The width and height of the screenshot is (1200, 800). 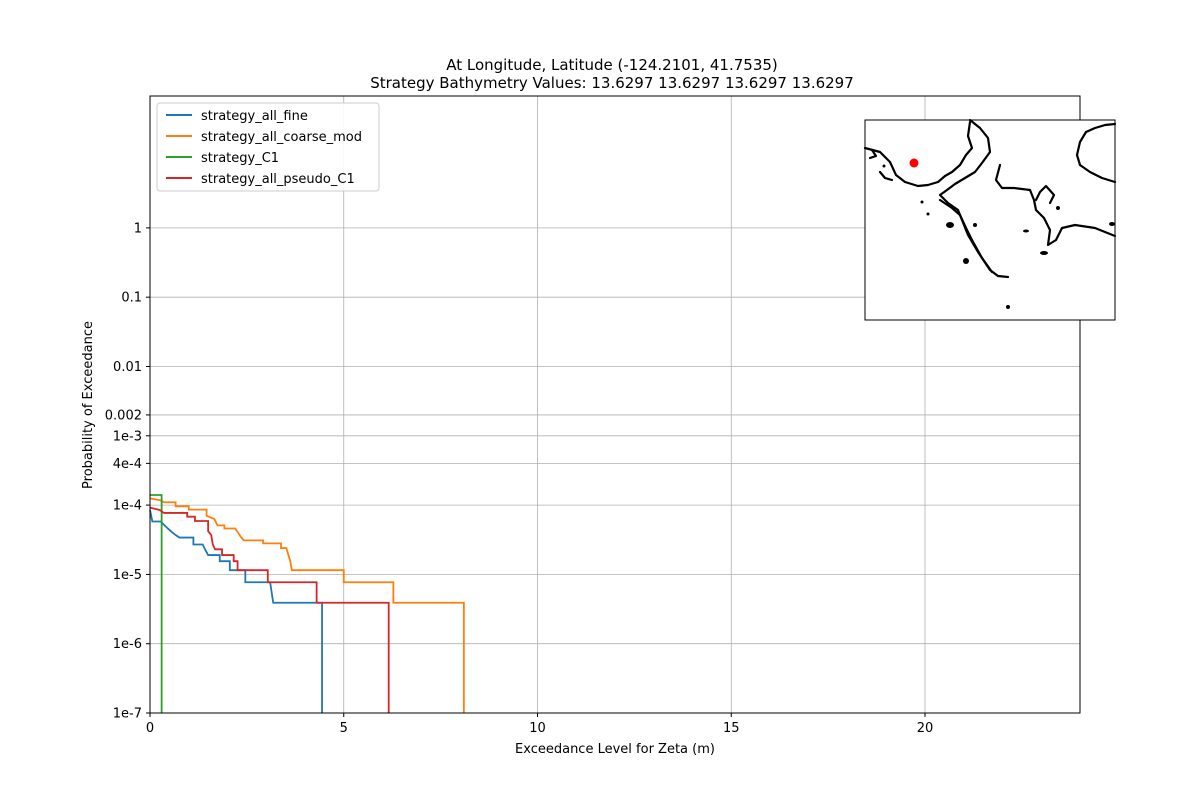 What do you see at coordinates (127, 644) in the screenshot?
I see `y-tick-label: 1e-6` at bounding box center [127, 644].